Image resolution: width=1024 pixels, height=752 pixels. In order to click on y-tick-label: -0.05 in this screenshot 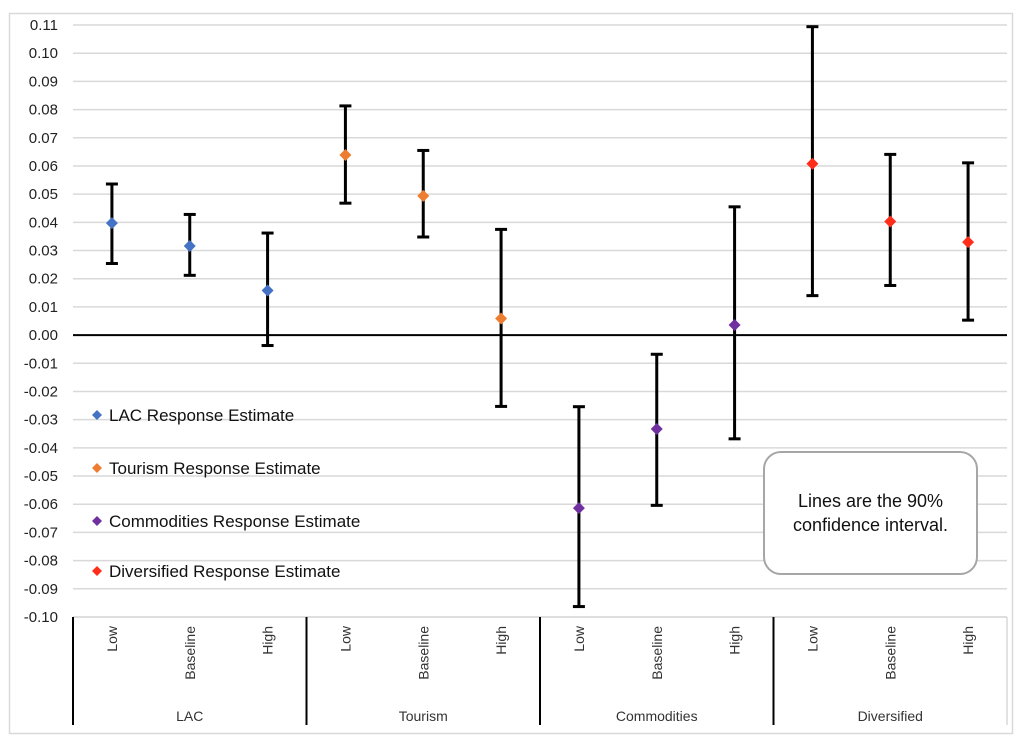, I will do `click(41, 476)`.